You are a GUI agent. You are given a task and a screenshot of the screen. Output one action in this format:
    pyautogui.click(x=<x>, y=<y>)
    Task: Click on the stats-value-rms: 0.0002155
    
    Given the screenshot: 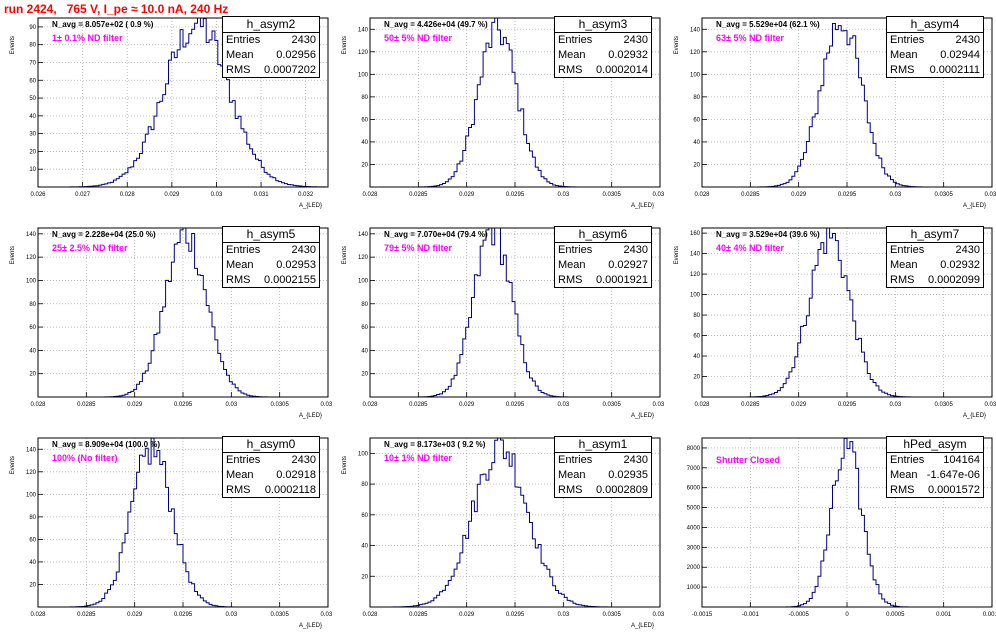 What is the action you would take?
    pyautogui.click(x=290, y=280)
    